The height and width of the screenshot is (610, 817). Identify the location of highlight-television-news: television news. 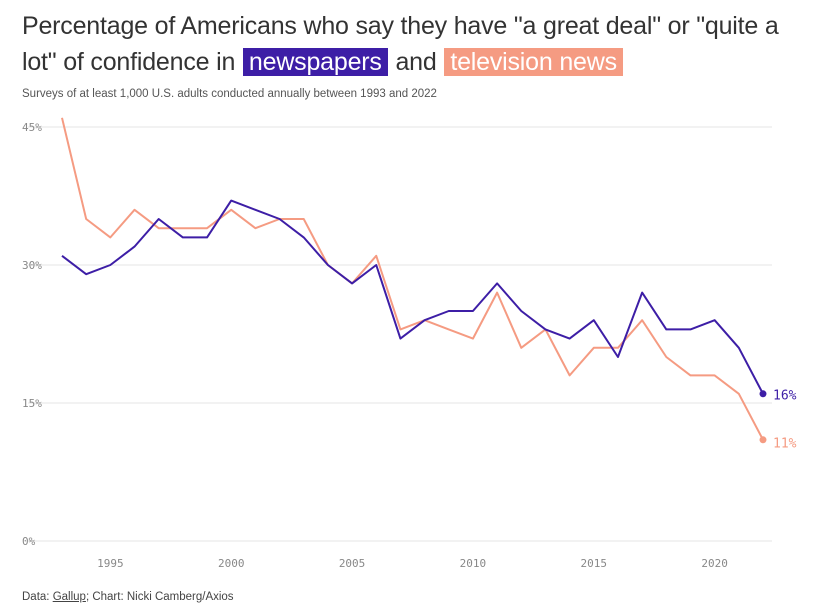
(533, 62).